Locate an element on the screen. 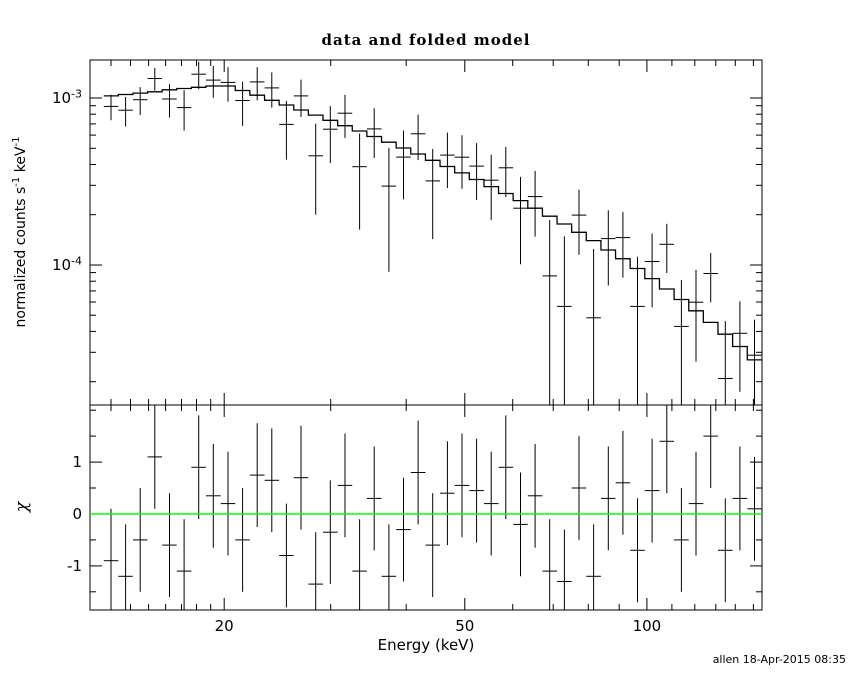  y-tick-label: 10⁻⁴ is located at coordinates (67, 264).